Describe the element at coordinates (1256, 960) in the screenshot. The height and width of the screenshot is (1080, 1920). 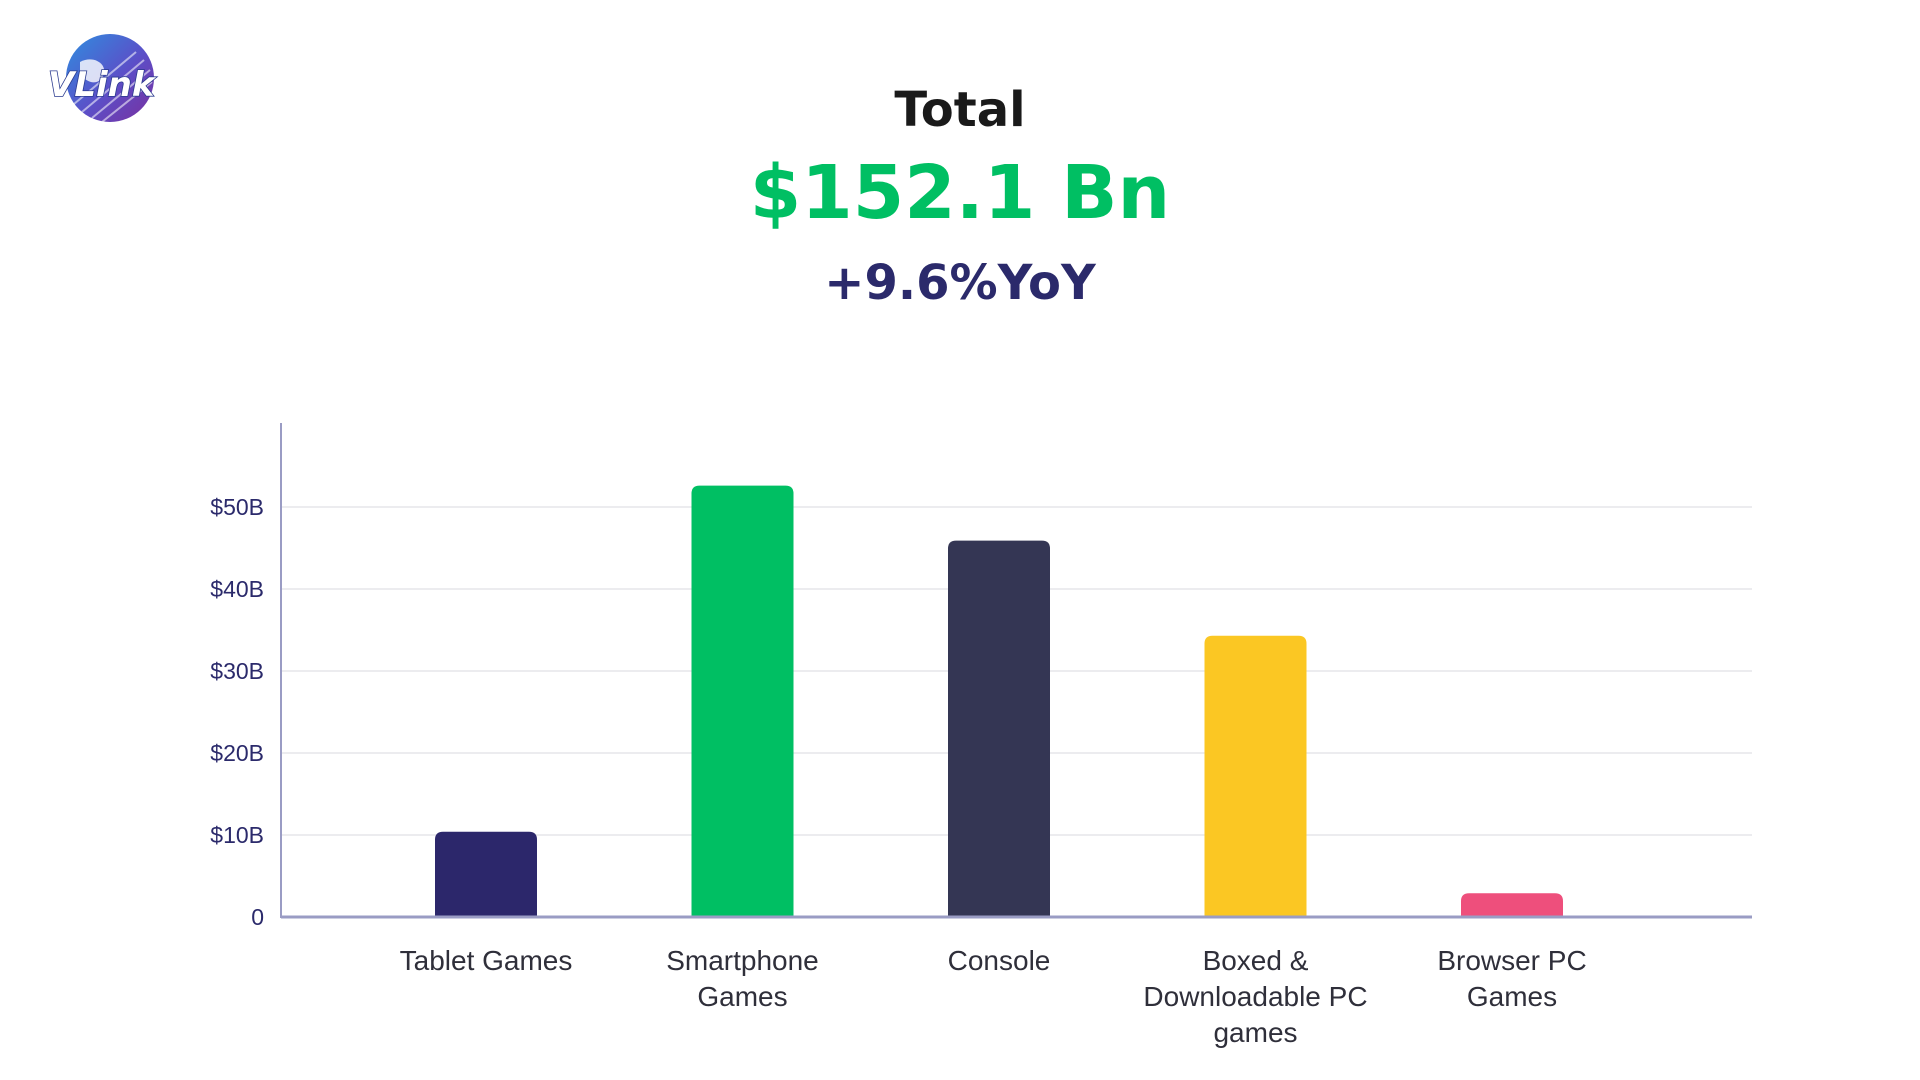
I see `x-tick-label-line: Boxed &` at that location.